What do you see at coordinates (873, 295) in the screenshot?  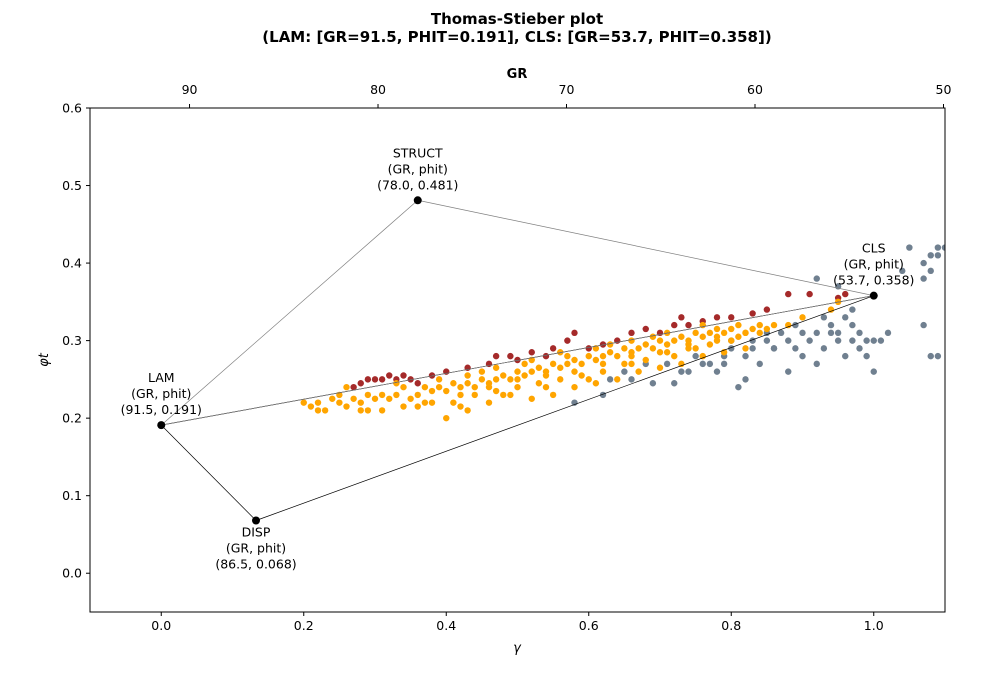 I see `endpoint-marker-cls` at bounding box center [873, 295].